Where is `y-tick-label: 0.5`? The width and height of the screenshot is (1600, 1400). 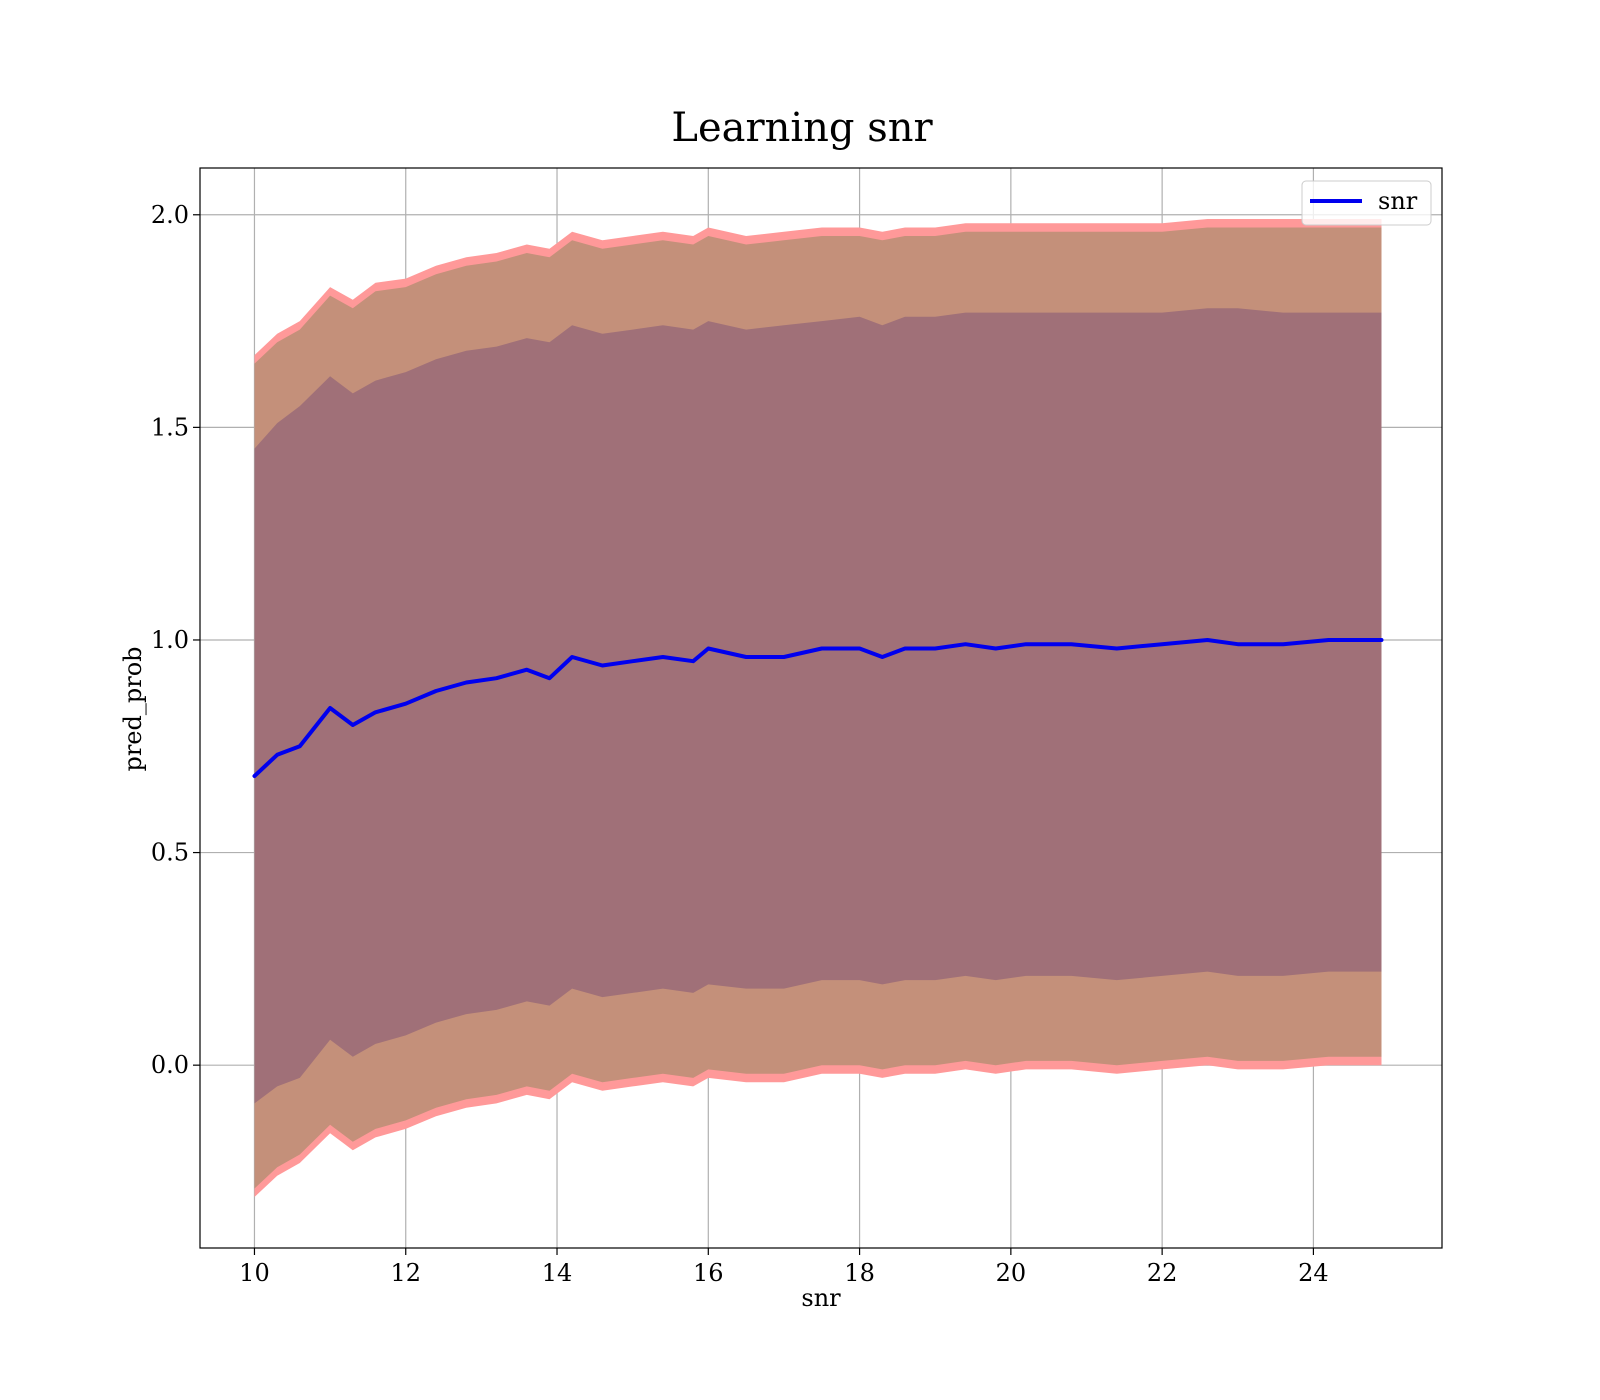 y-tick-label: 0.5 is located at coordinates (170, 853).